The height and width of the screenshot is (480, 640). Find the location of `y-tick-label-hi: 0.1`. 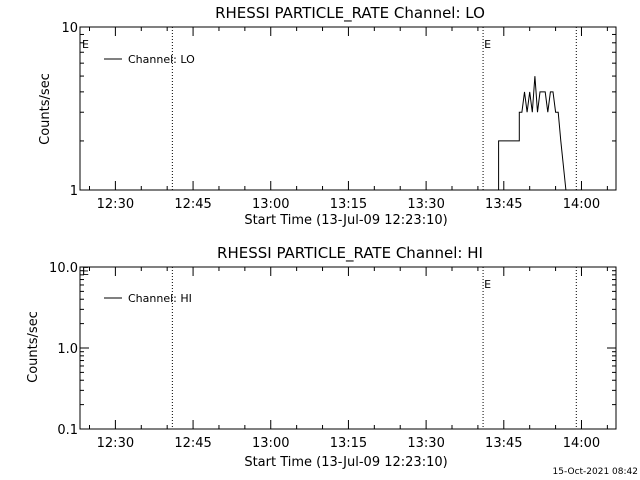

y-tick-label-hi: 0.1 is located at coordinates (67, 430).